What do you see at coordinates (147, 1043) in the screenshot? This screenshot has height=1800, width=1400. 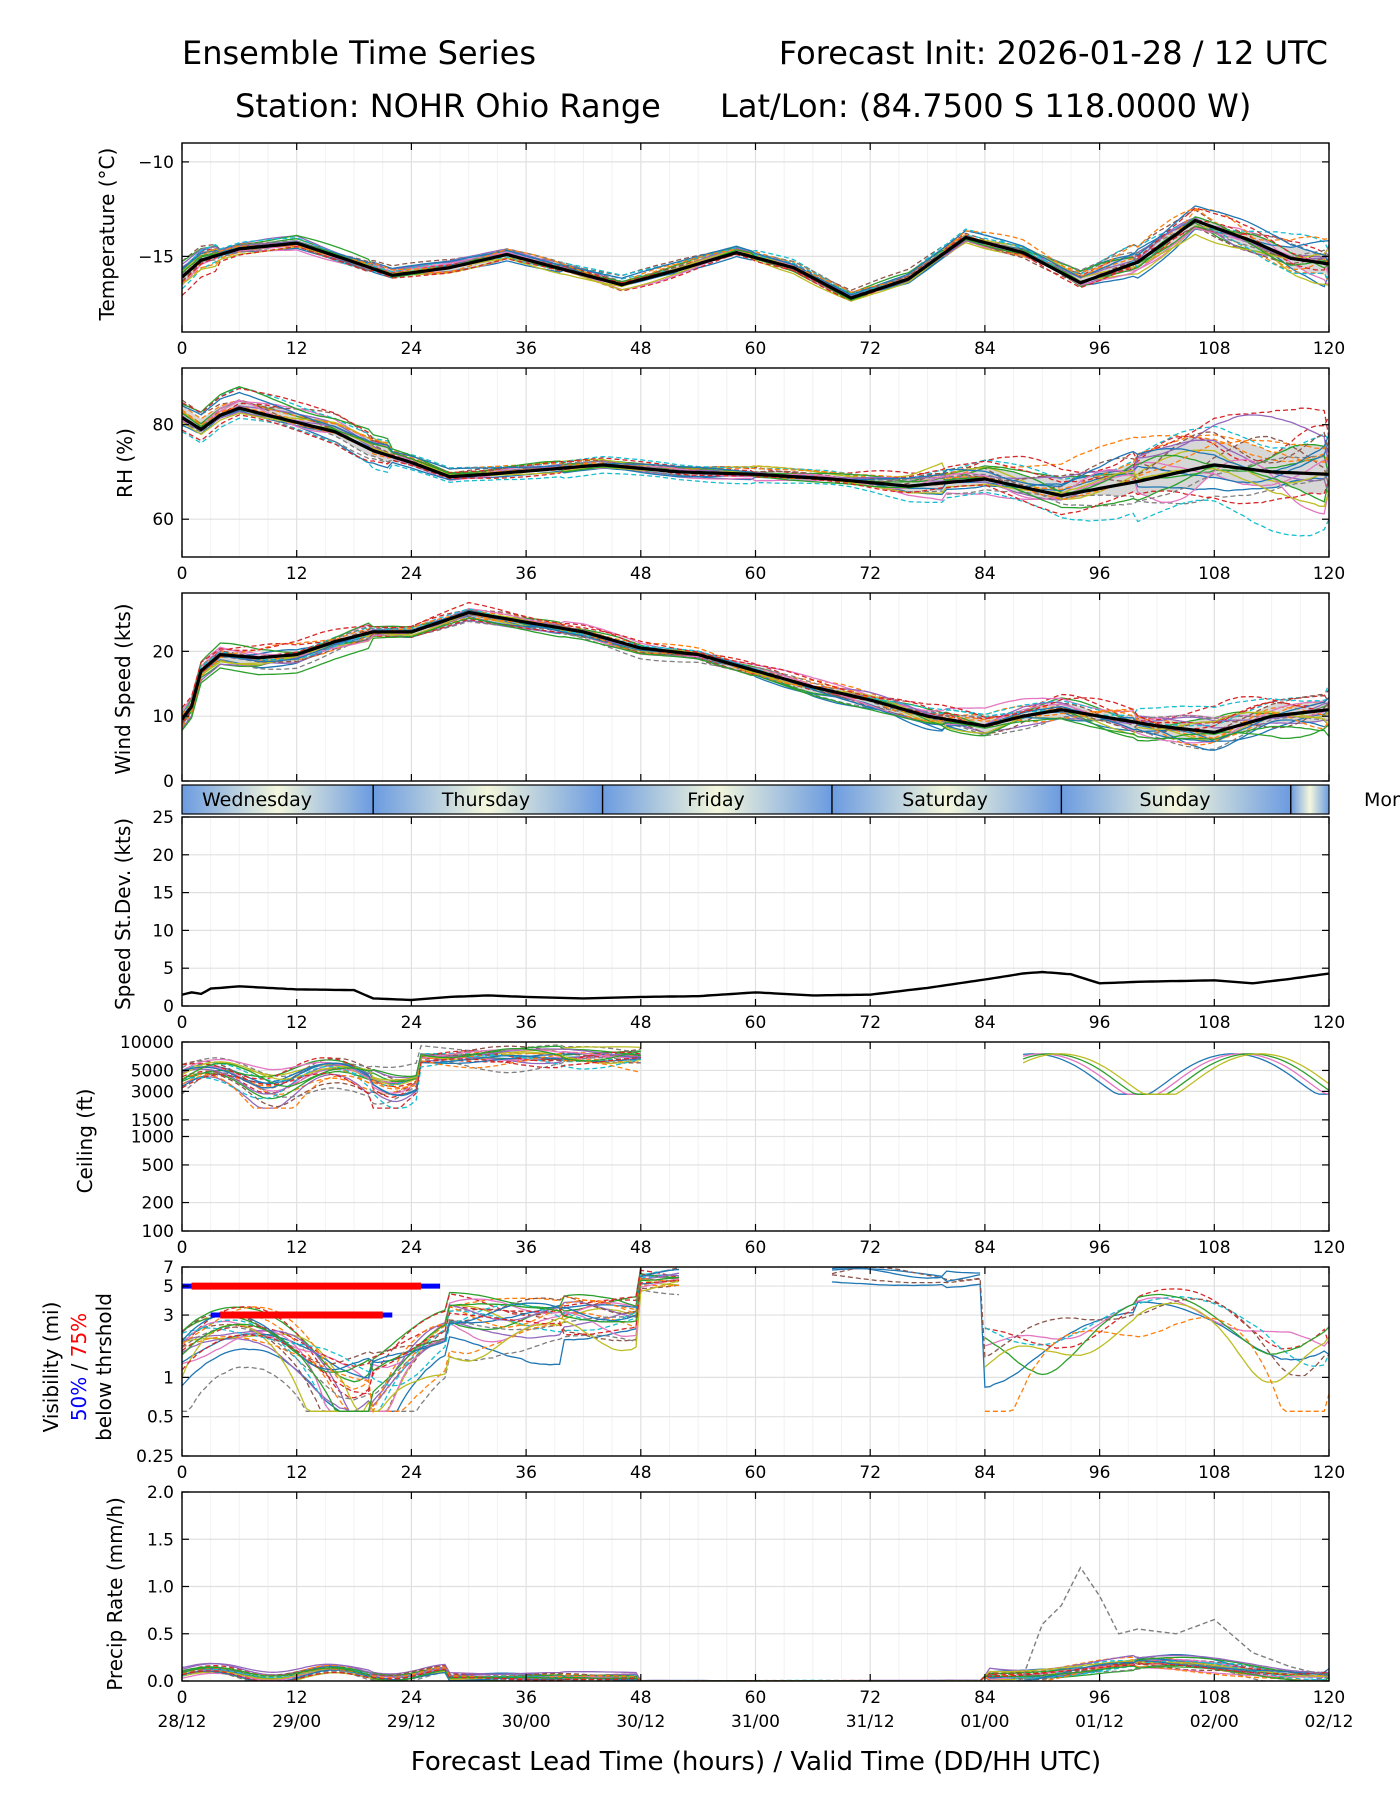 I see `y-tick-label: 10000` at bounding box center [147, 1043].